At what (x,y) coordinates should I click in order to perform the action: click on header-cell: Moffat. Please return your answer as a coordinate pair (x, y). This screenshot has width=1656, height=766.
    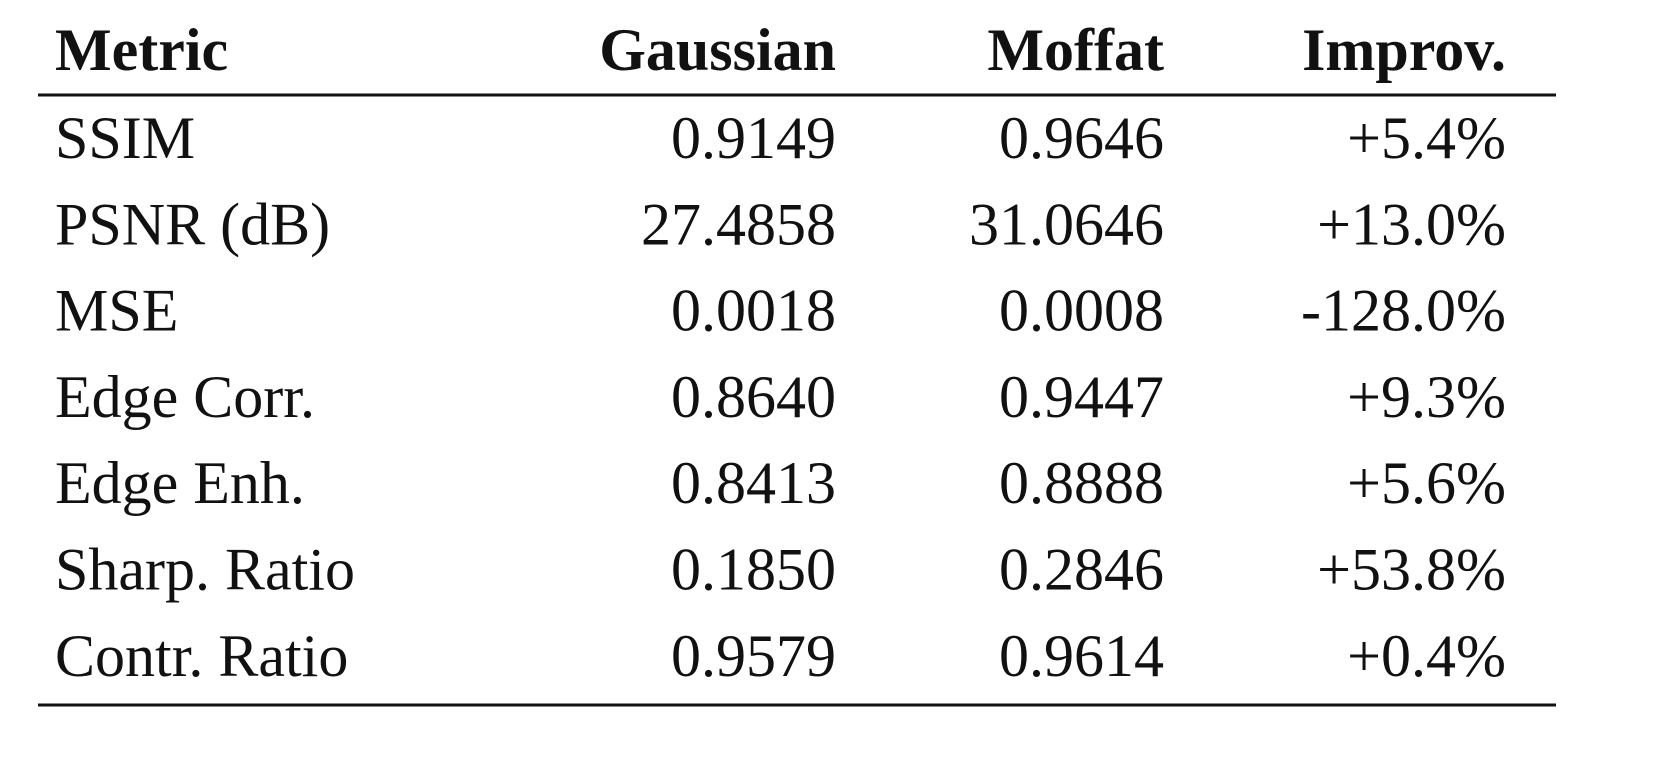
    Looking at the image, I should click on (1075, 50).